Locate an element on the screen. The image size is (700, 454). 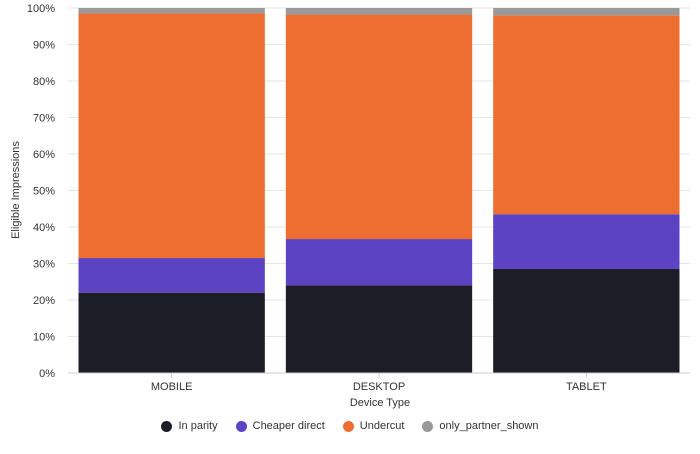
x-tick-label: MOBILE is located at coordinates (172, 387).